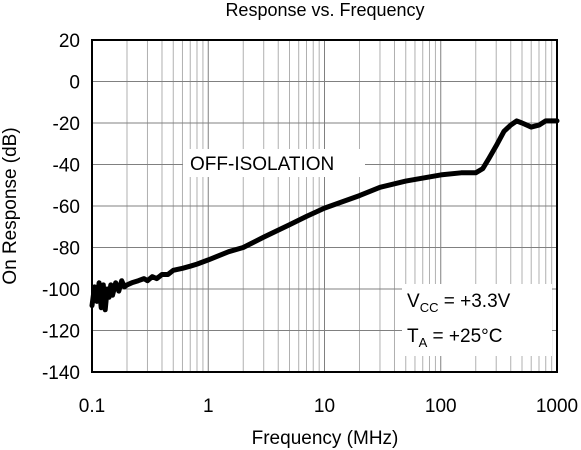  I want to click on x-tick-label: 0.1, so click(92, 406).